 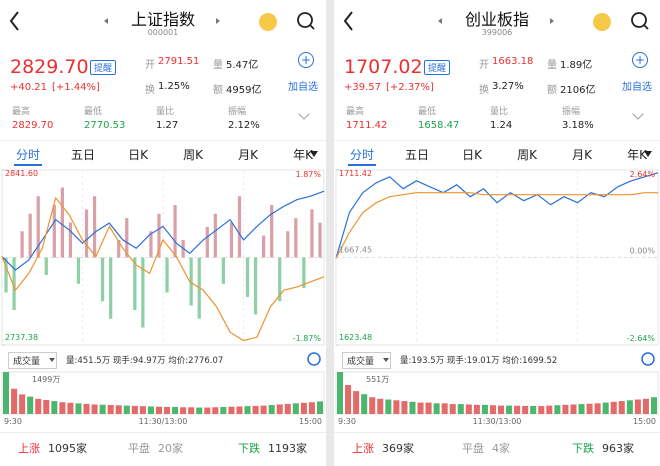 I want to click on quote-label: 开, so click(x=484, y=65).